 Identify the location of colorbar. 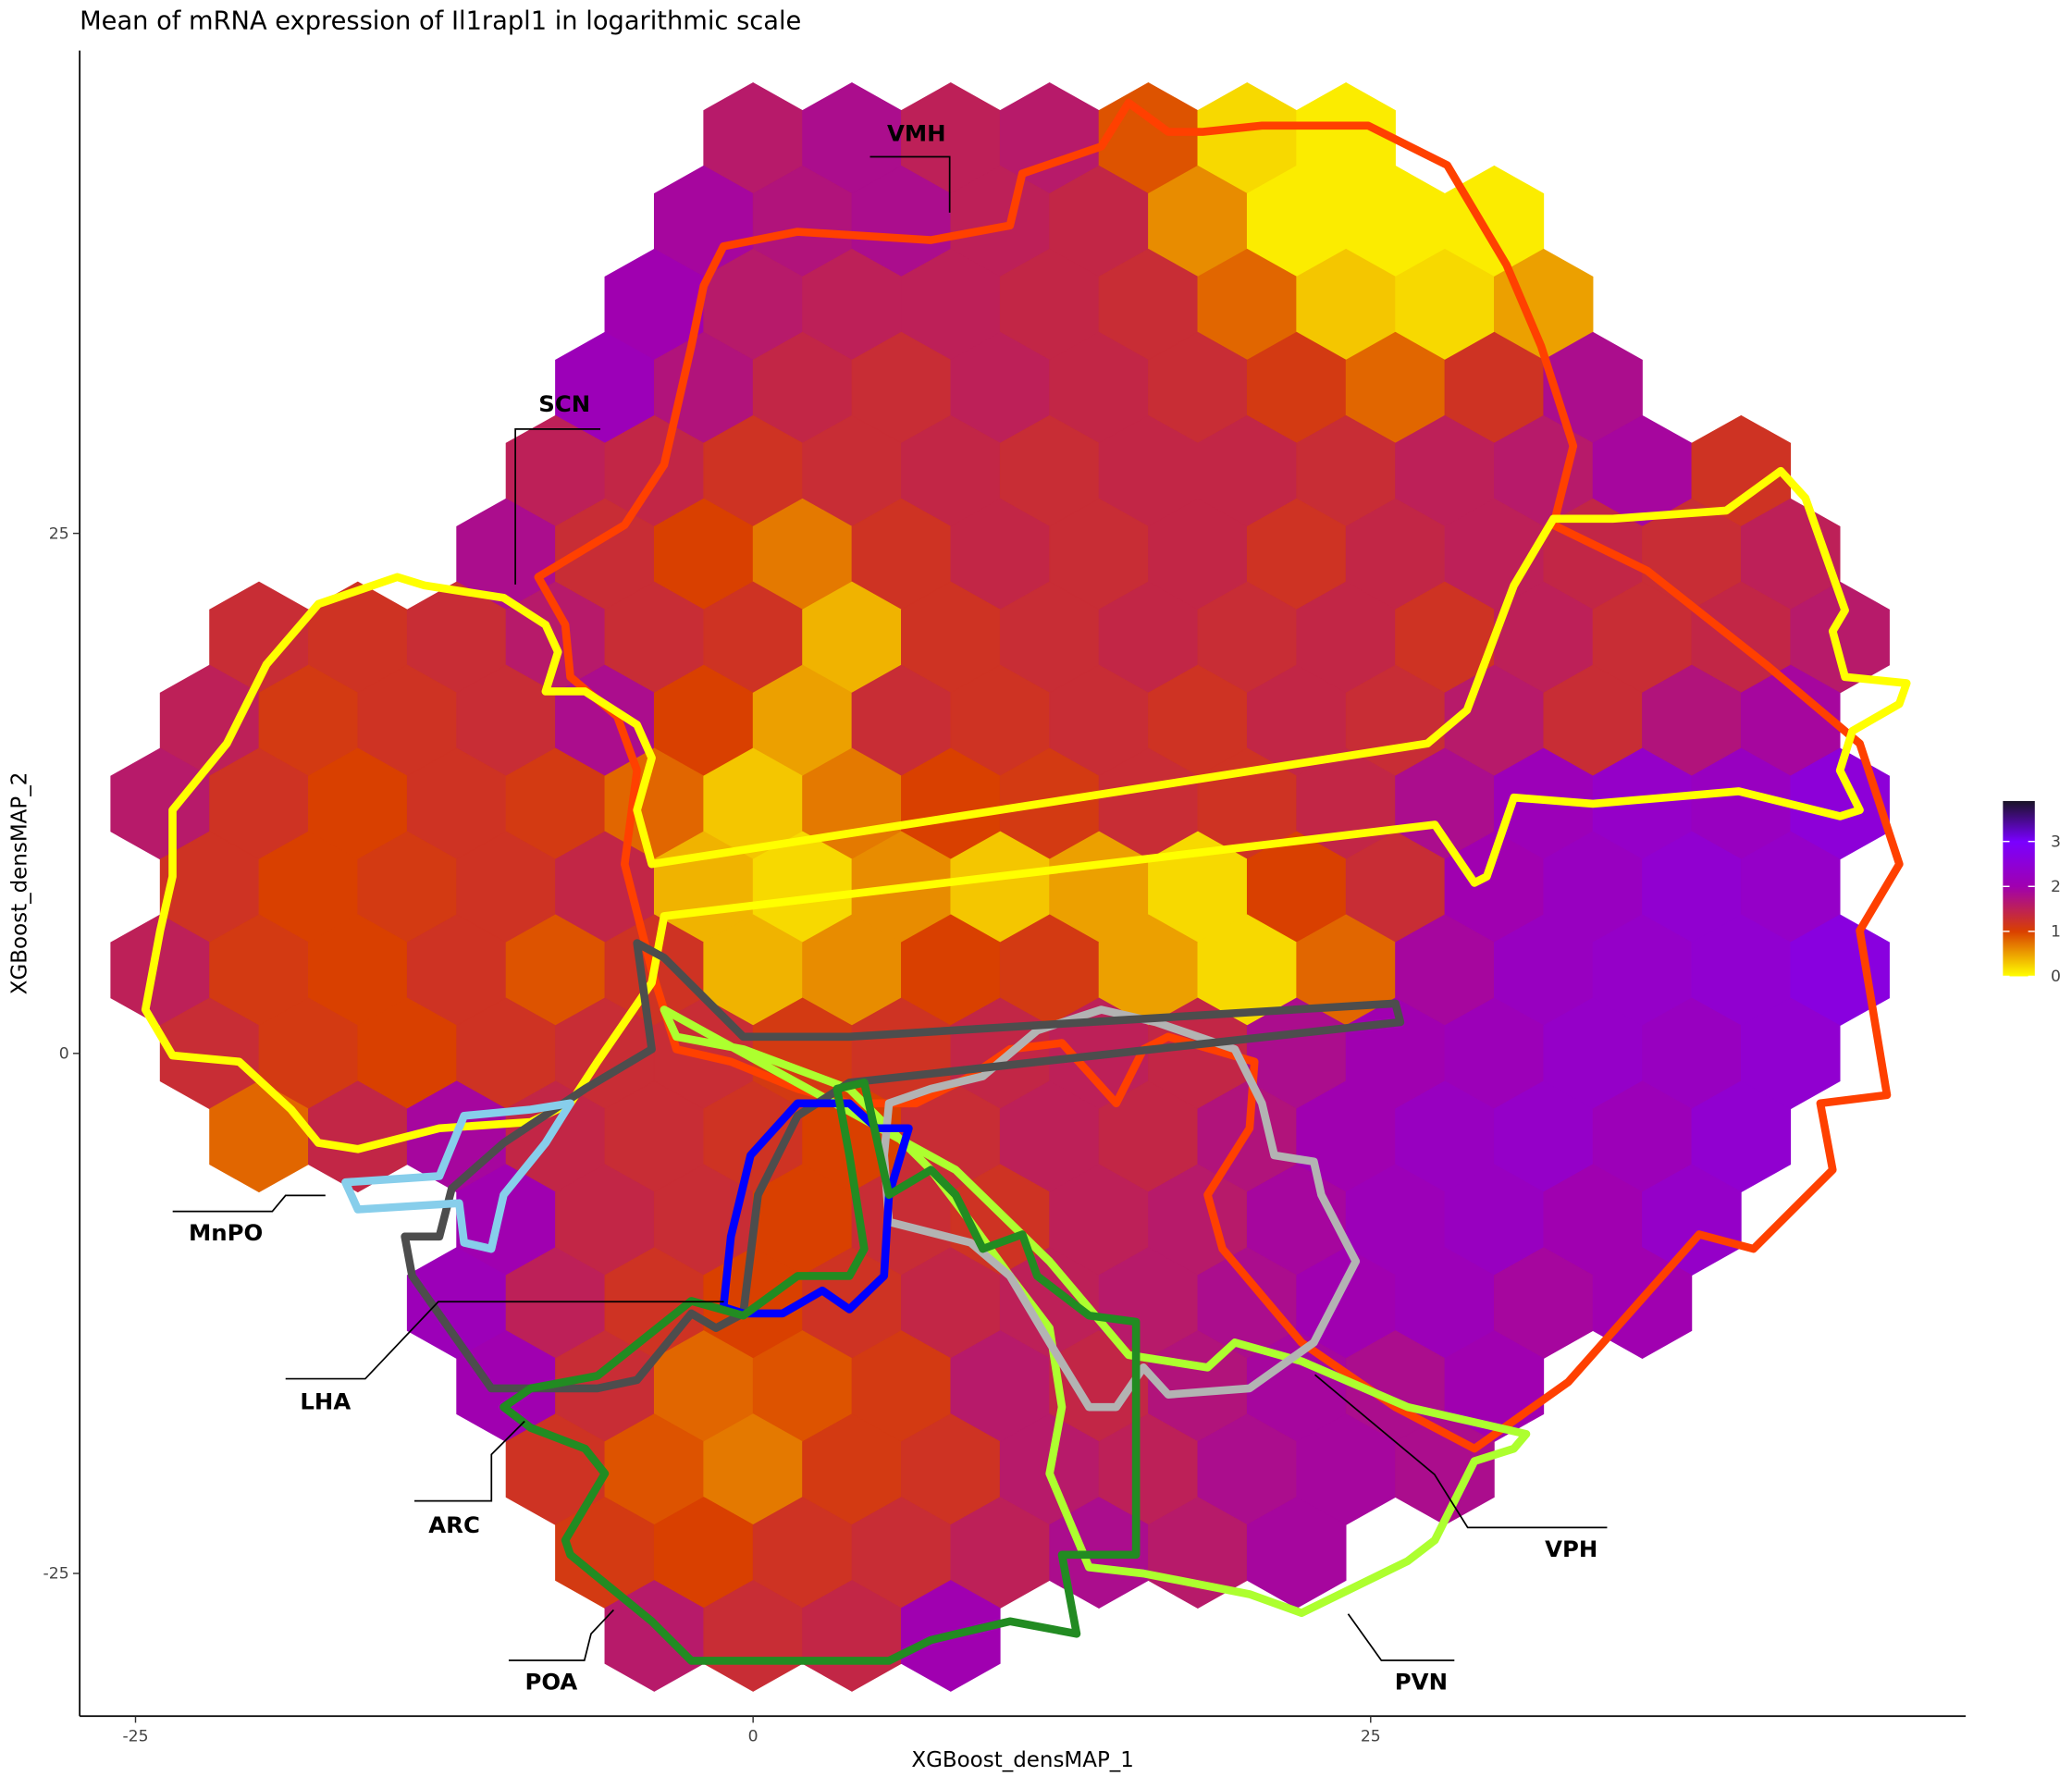
(2019, 889).